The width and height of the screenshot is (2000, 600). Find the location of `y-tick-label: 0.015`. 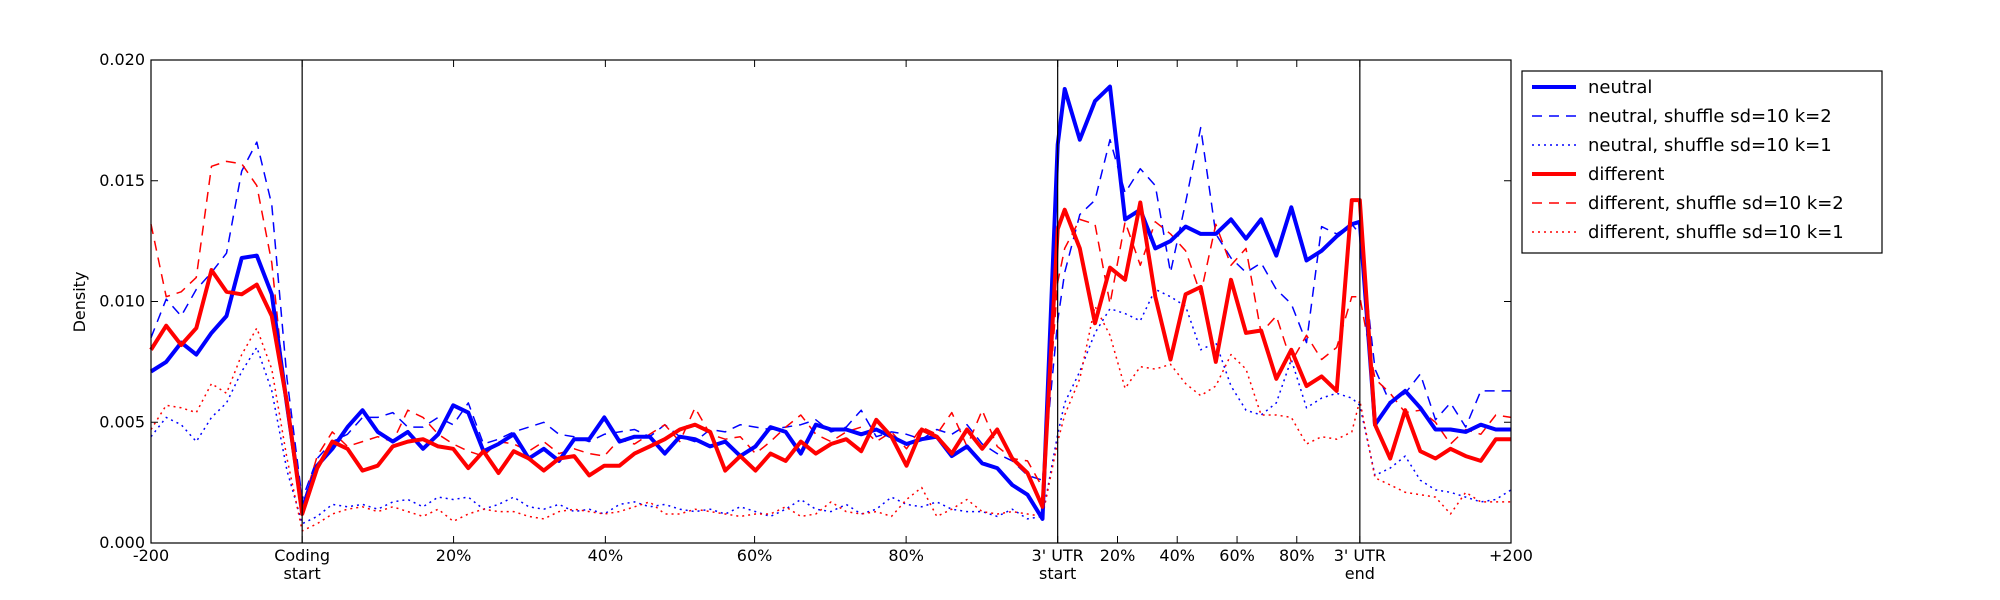

y-tick-label: 0.015 is located at coordinates (122, 180).